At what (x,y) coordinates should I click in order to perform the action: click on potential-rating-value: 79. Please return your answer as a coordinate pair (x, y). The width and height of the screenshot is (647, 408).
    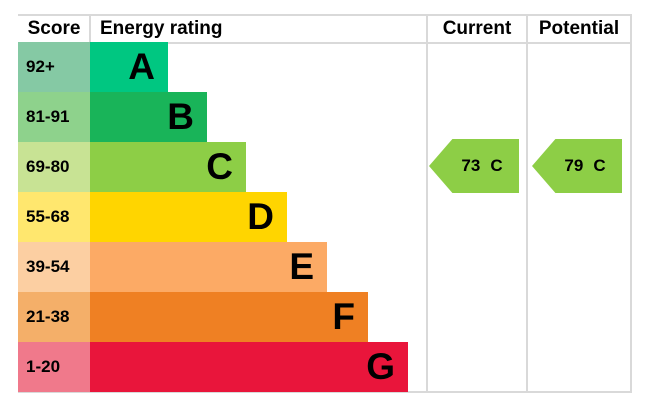
    Looking at the image, I should click on (574, 165).